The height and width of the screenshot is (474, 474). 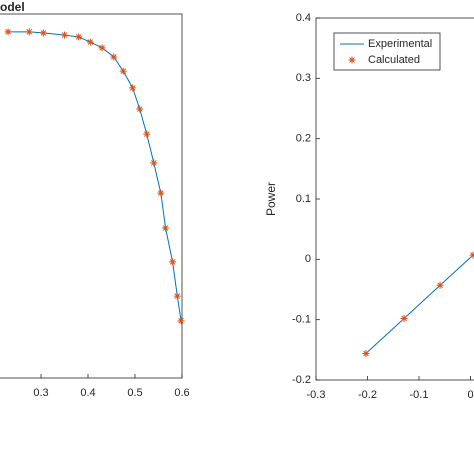 What do you see at coordinates (301, 380) in the screenshot?
I see `y-tick-label: -0.2` at bounding box center [301, 380].